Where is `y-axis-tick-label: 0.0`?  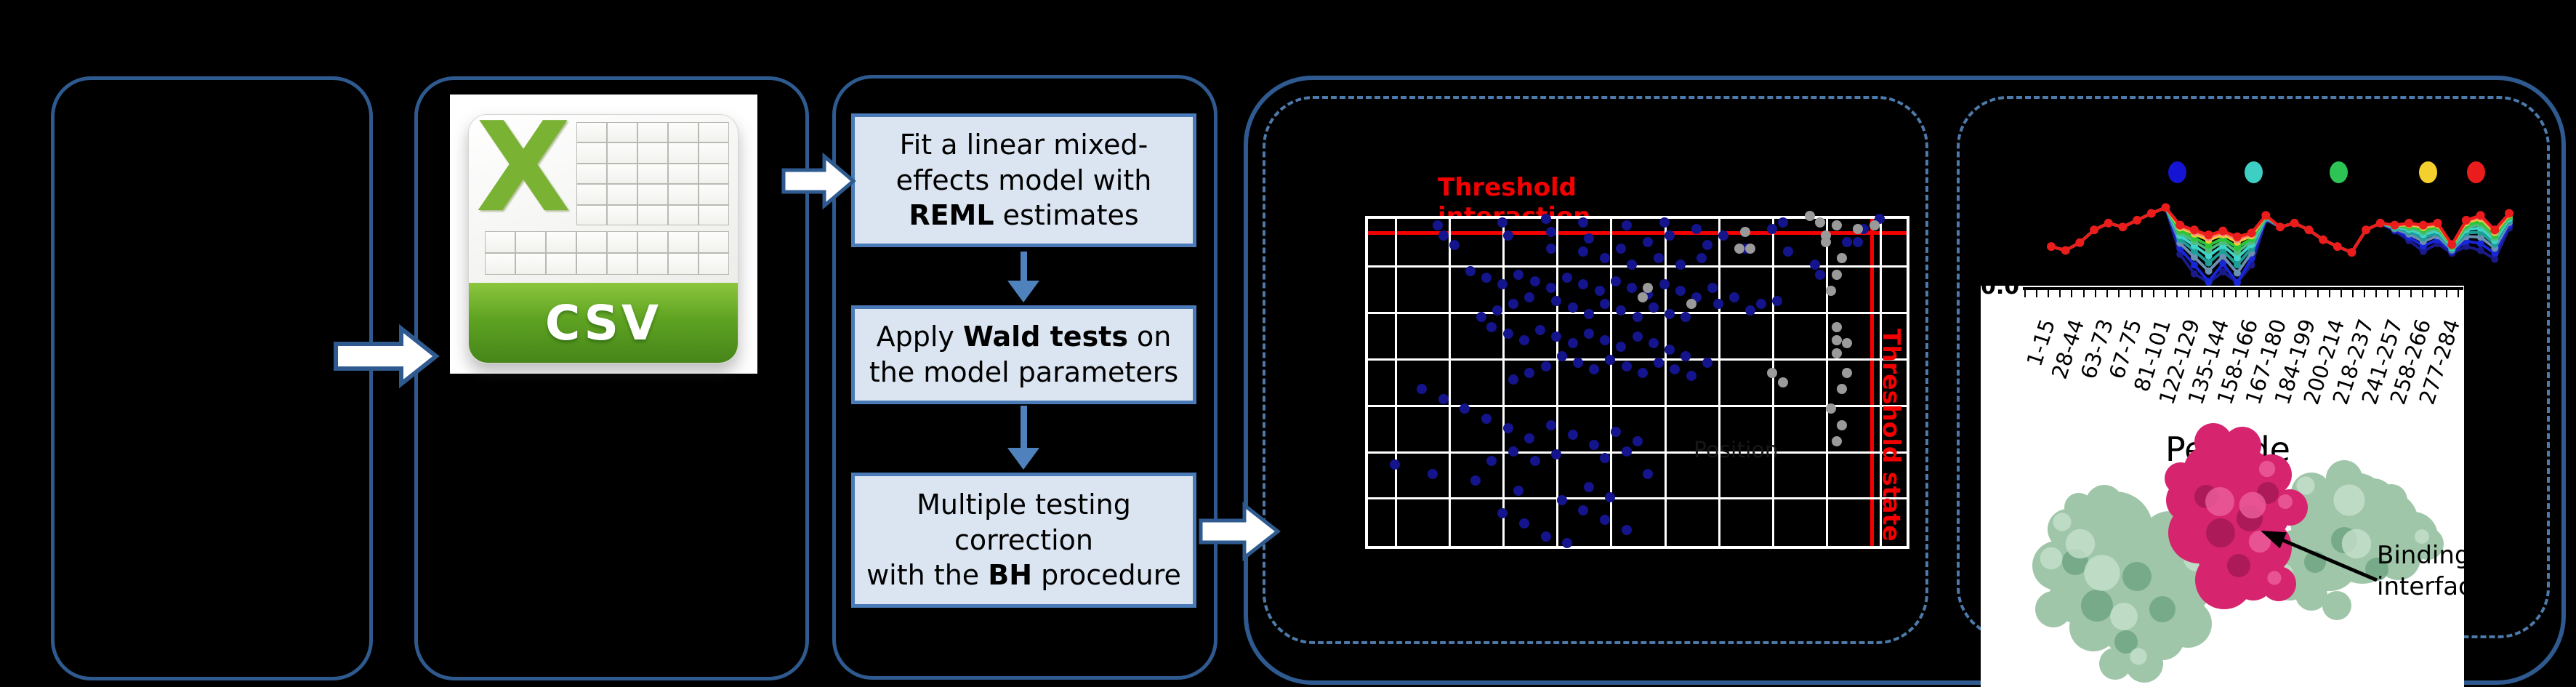 y-axis-tick-label: 0.0 is located at coordinates (2000, 293).